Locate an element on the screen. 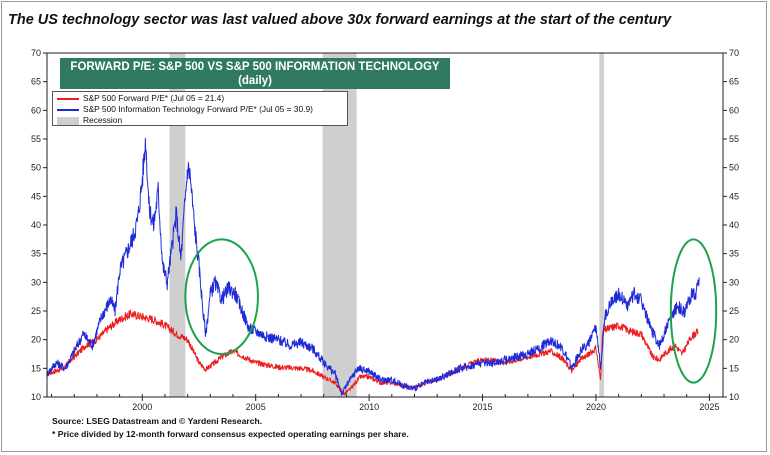 The width and height of the screenshot is (770, 455). chart-subtitle: (daily) is located at coordinates (255, 81).